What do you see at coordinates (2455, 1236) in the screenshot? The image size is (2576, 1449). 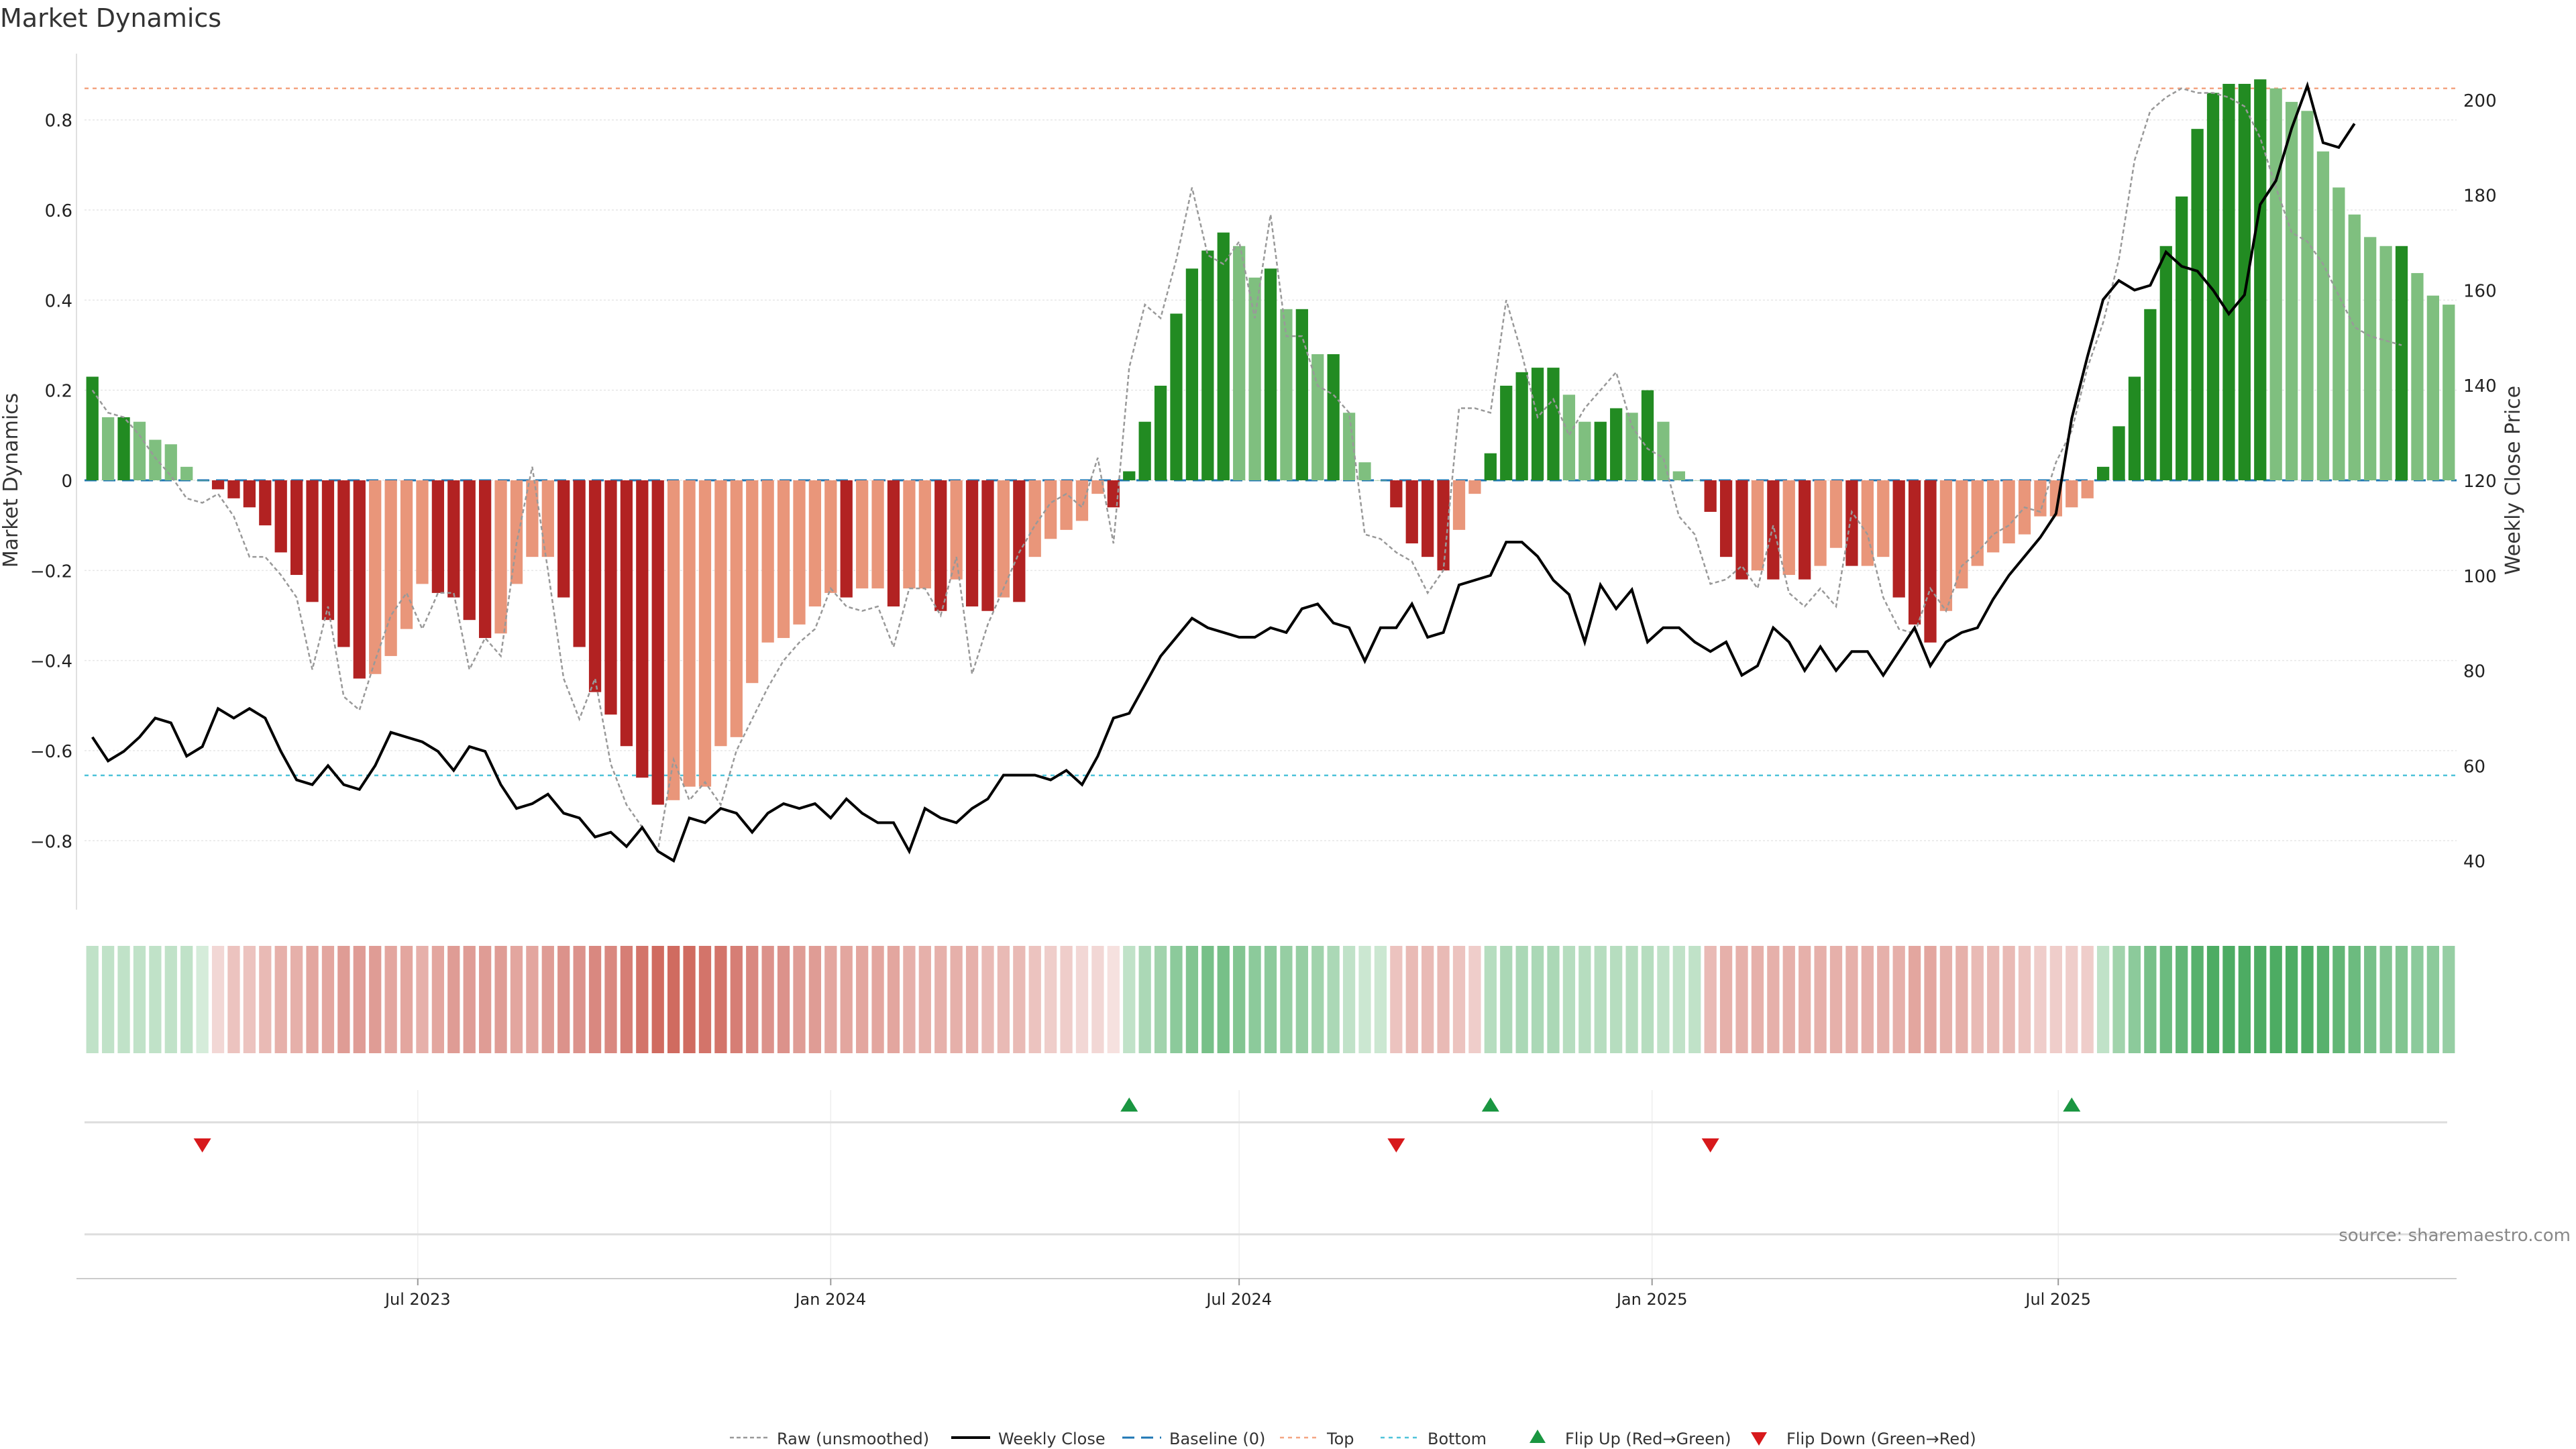 I see `source-note: source: sharemaestro.com` at bounding box center [2455, 1236].